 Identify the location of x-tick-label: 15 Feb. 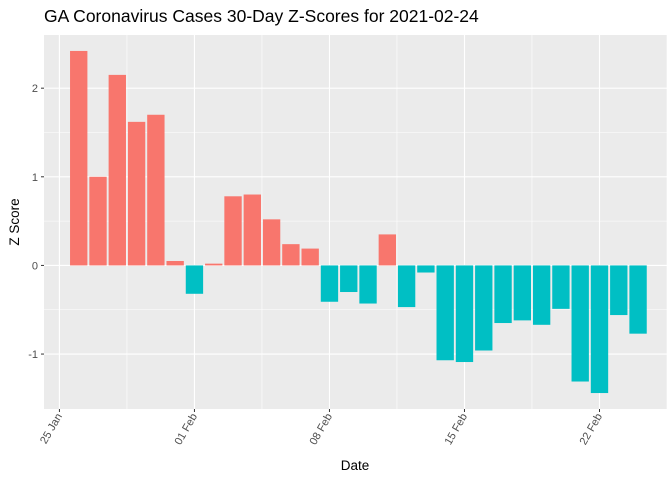
(457, 430).